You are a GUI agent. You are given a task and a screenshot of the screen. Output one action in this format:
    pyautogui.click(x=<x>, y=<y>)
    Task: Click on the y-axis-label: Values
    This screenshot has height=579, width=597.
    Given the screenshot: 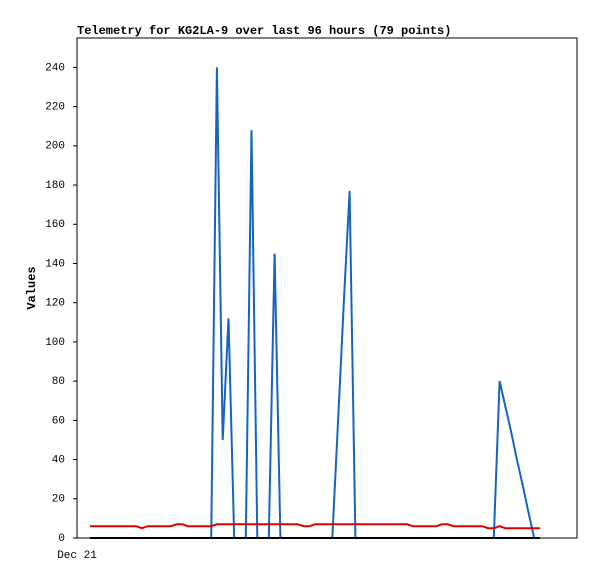 What is the action you would take?
    pyautogui.click(x=32, y=287)
    